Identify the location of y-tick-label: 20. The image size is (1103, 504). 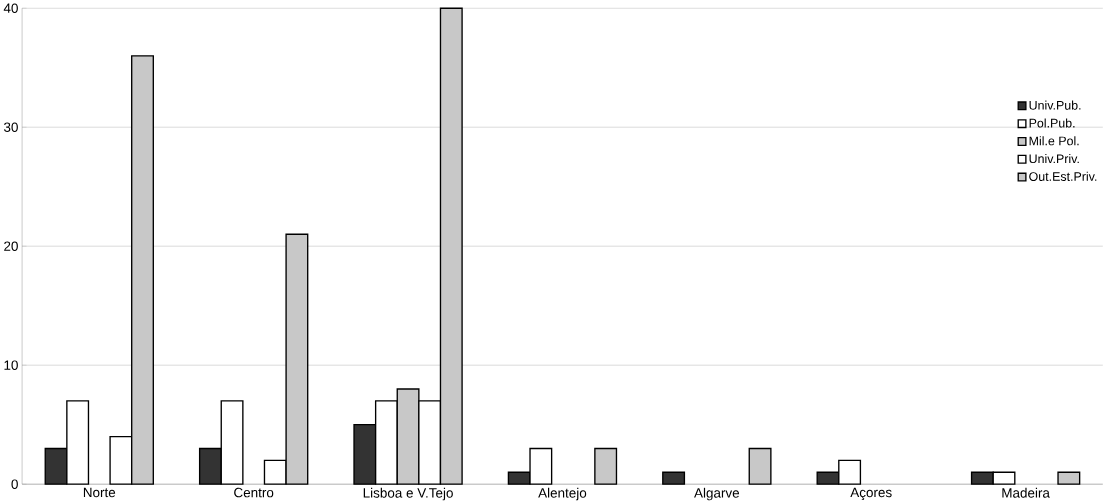
(11, 246).